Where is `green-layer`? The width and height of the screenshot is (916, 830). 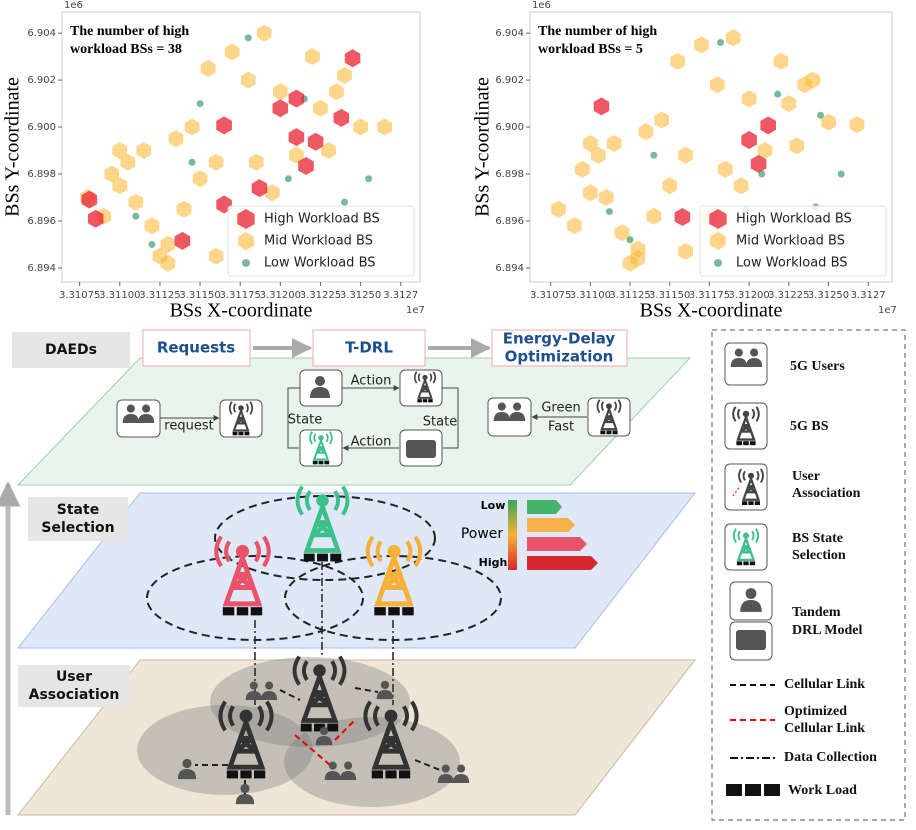
green-layer is located at coordinates (354, 421).